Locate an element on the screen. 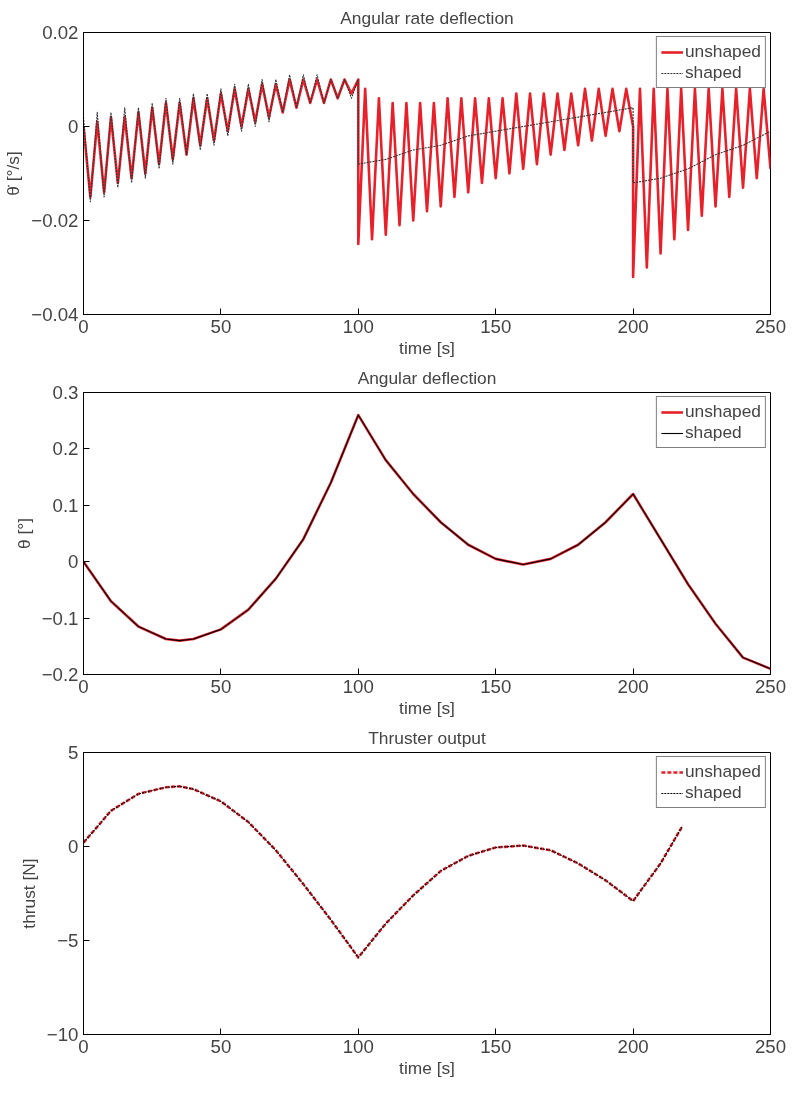 The height and width of the screenshot is (1094, 810). y-tick-label: −0.04 is located at coordinates (55, 314).